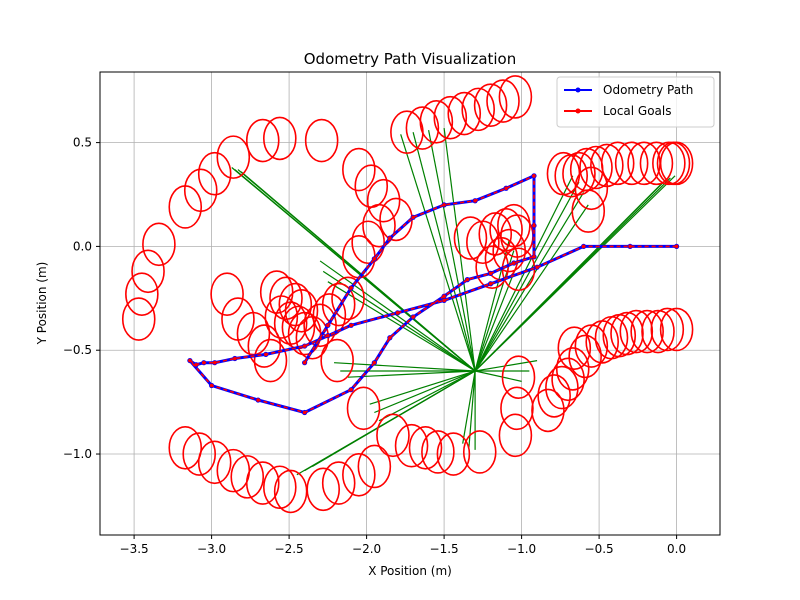  What do you see at coordinates (444, 549) in the screenshot?
I see `x-tick-label: −1.5` at bounding box center [444, 549].